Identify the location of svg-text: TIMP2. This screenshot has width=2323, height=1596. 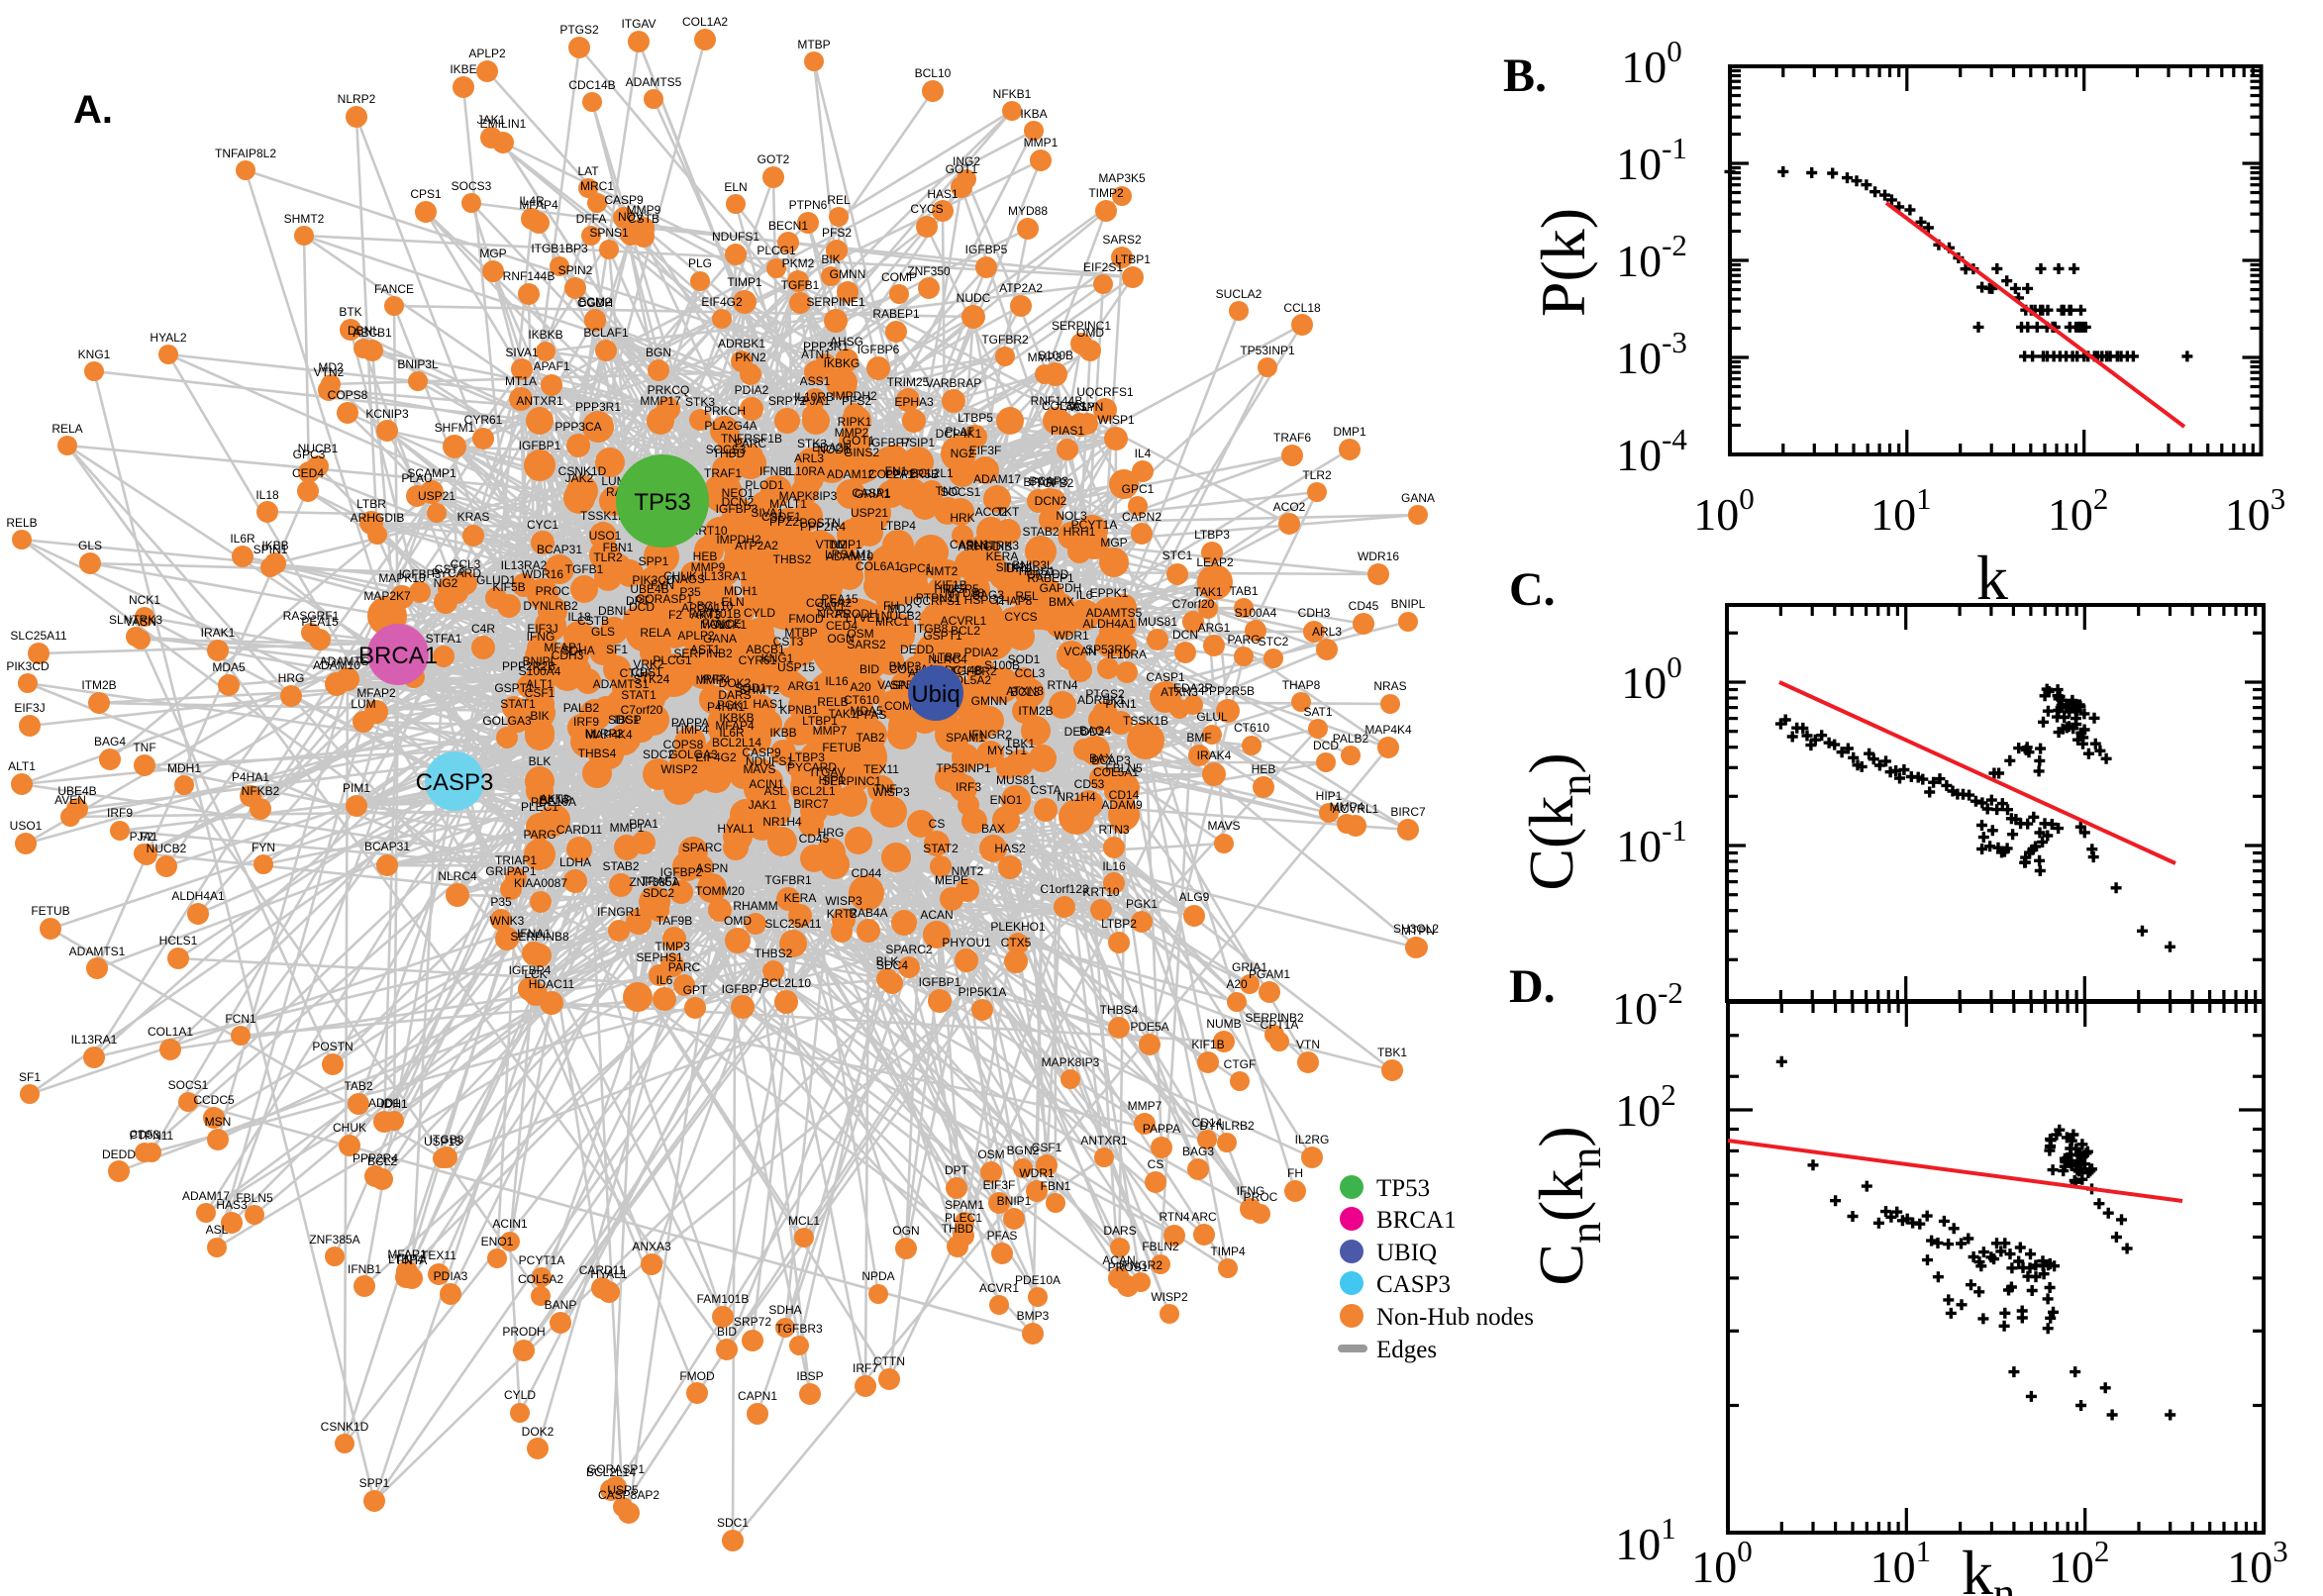
(1106, 193).